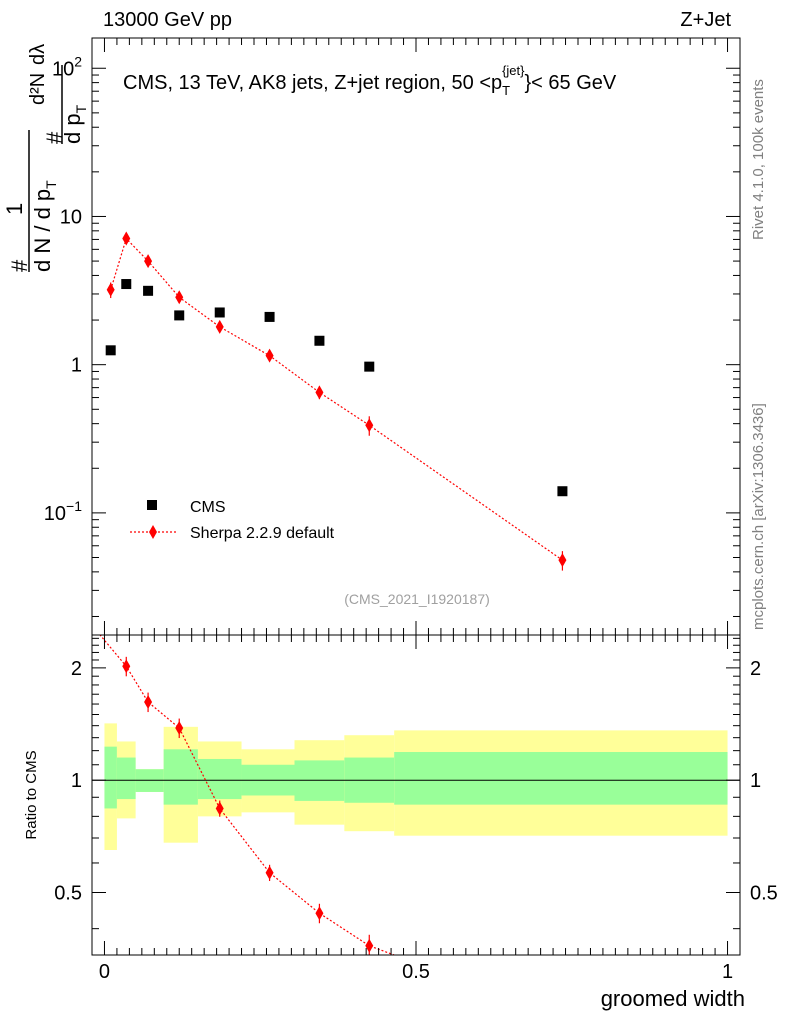  What do you see at coordinates (571, 83) in the screenshot?
I see `chart-title-suffix: }< 65 GeV` at bounding box center [571, 83].